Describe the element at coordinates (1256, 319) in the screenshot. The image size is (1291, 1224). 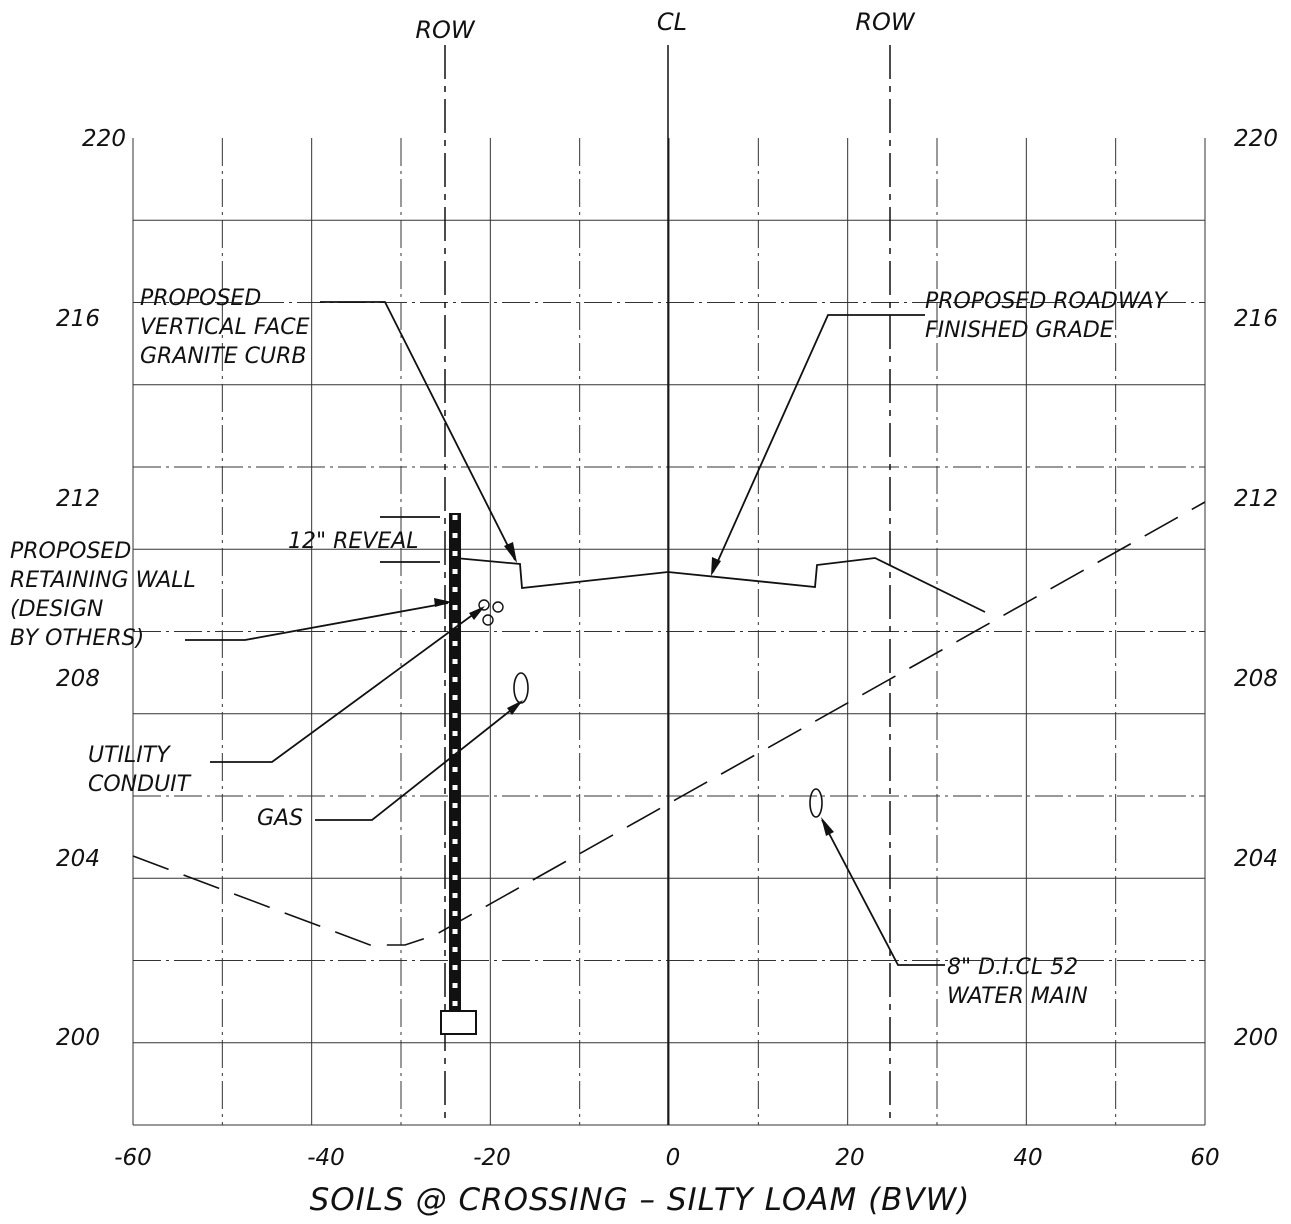
I see `y-tick-label-right: 216` at that location.